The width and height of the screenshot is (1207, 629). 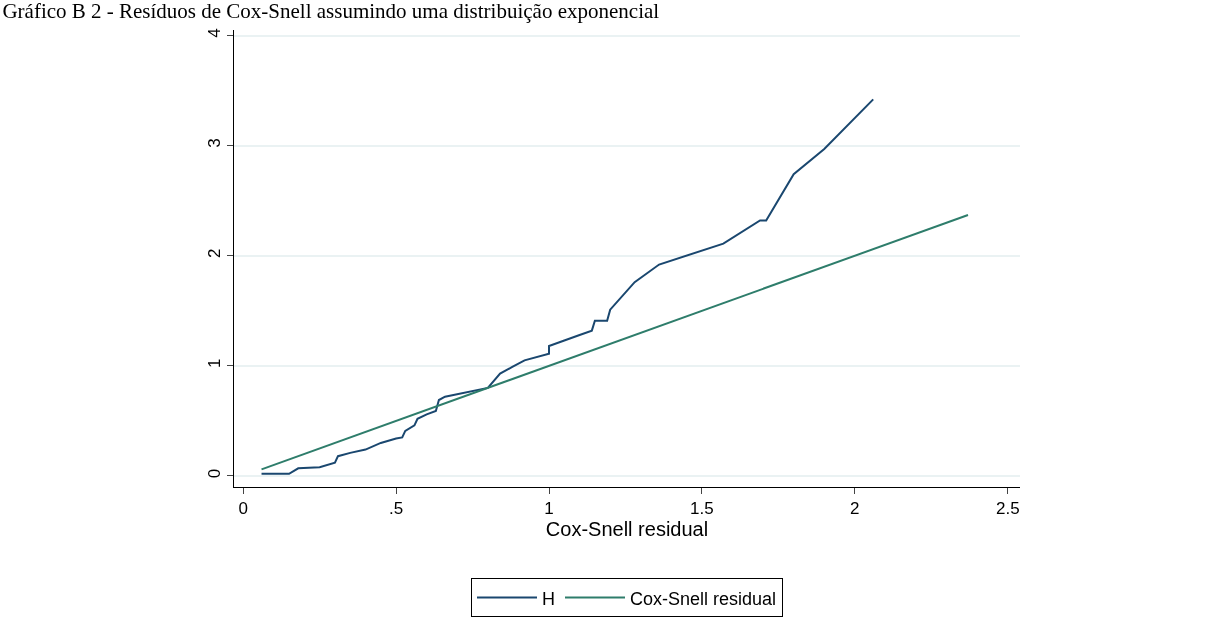 I want to click on x-tick-label: .5, so click(x=396, y=509).